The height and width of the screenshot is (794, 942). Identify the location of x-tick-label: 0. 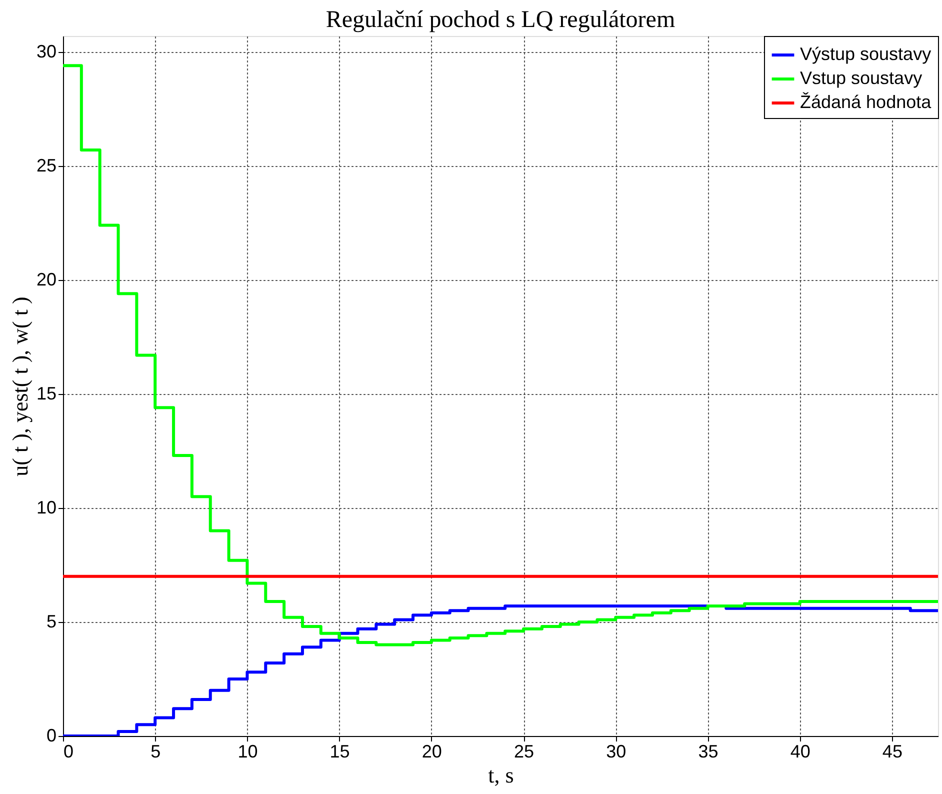
(69, 752).